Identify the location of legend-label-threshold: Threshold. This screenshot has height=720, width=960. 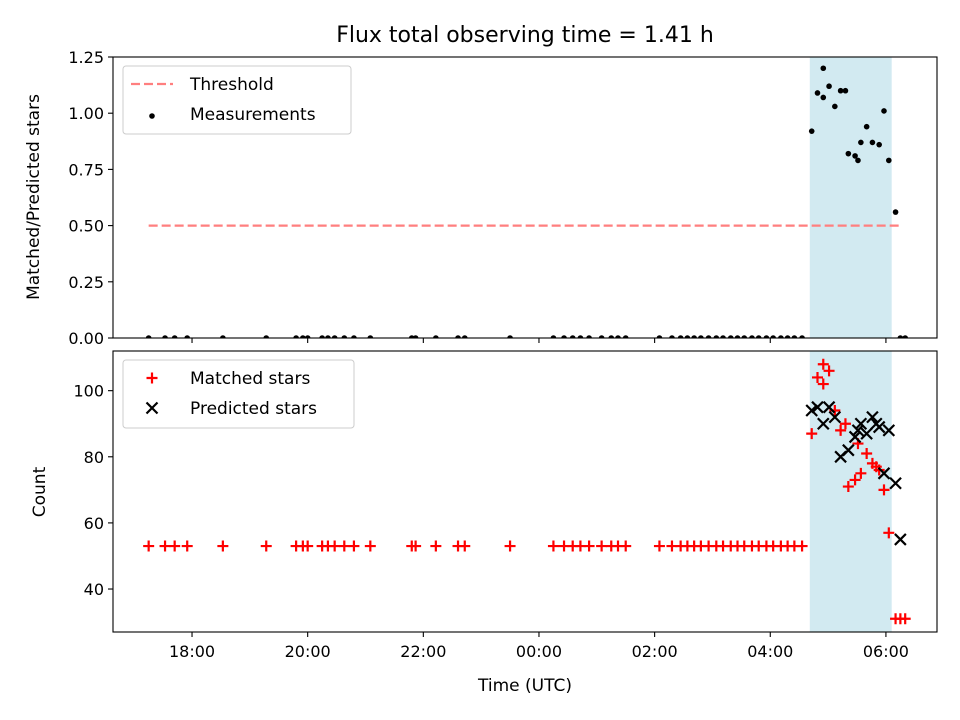
(231, 85).